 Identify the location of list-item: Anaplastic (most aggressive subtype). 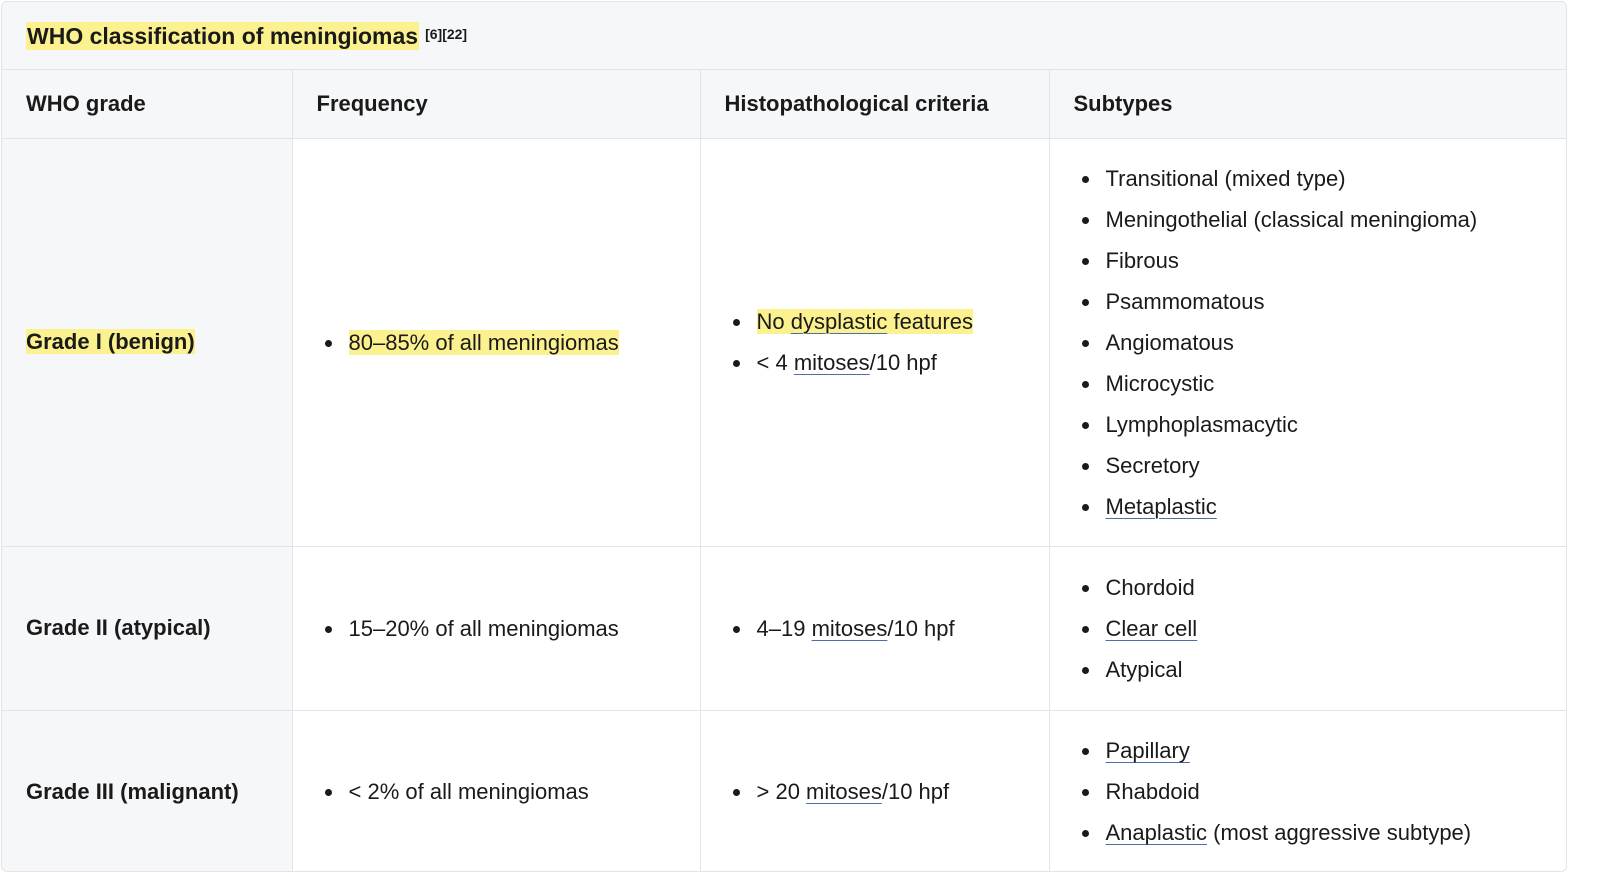
(1324, 832).